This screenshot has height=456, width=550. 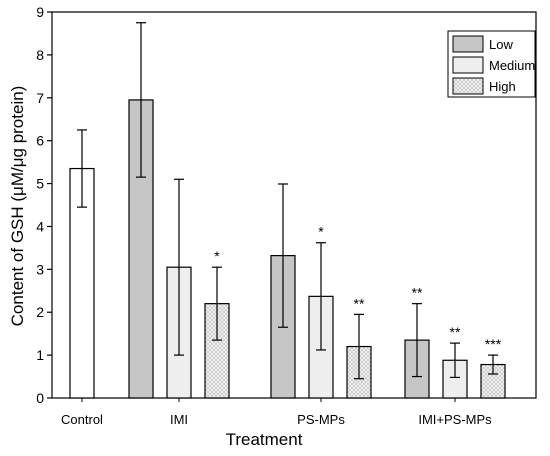 I want to click on legend-swatch-medium, so click(x=468, y=65).